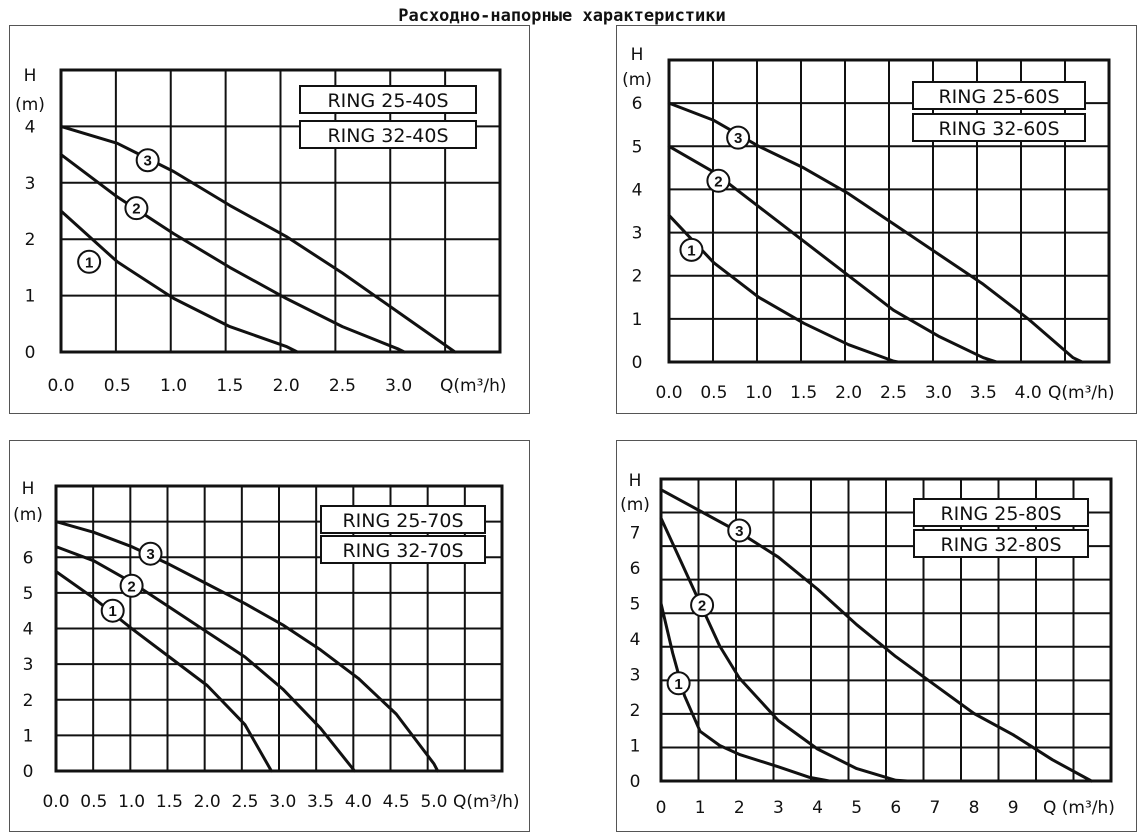  What do you see at coordinates (661, 808) in the screenshot?
I see `x-tick-label: 0` at bounding box center [661, 808].